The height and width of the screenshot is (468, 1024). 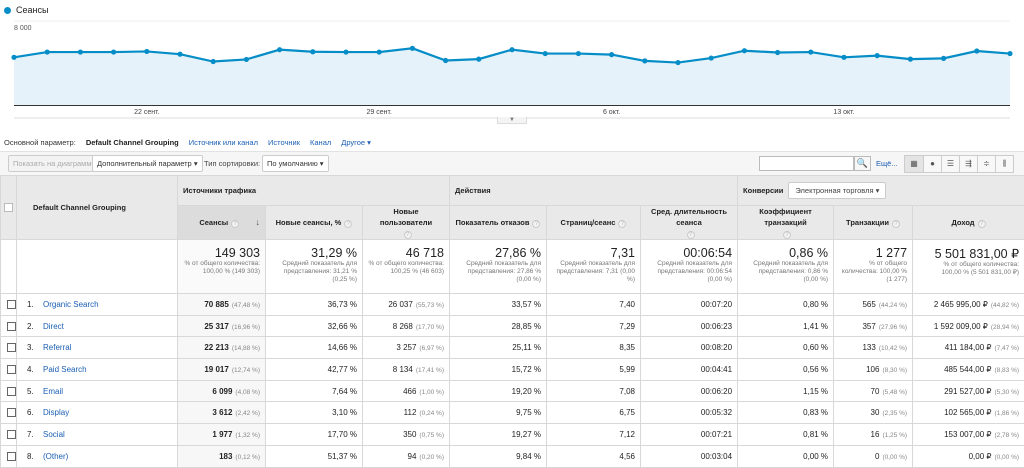 I want to click on new-sessions-pct-value: 51,37 %, so click(x=342, y=456).